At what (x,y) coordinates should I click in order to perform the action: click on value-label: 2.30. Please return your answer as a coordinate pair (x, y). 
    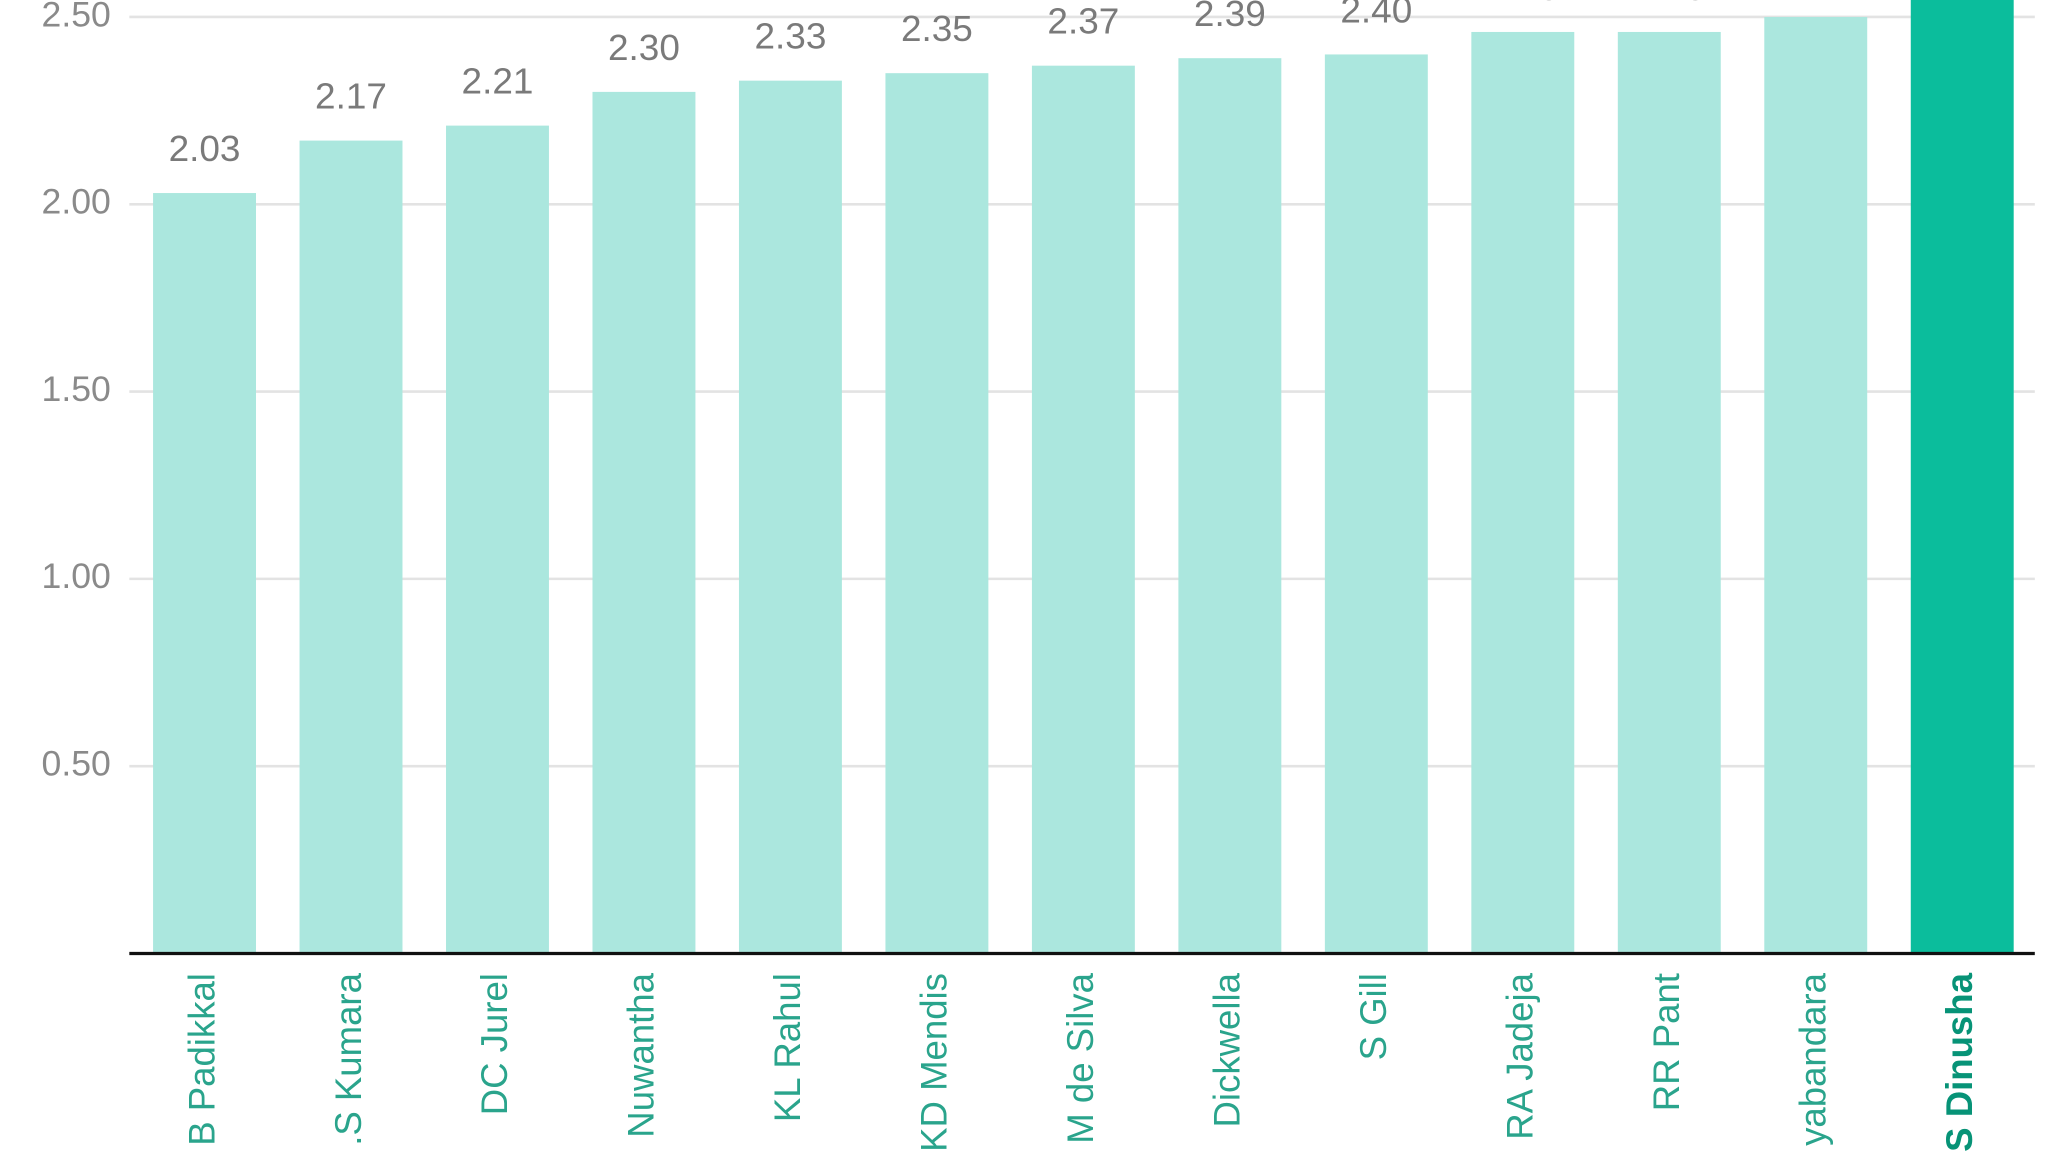
    Looking at the image, I should click on (644, 47).